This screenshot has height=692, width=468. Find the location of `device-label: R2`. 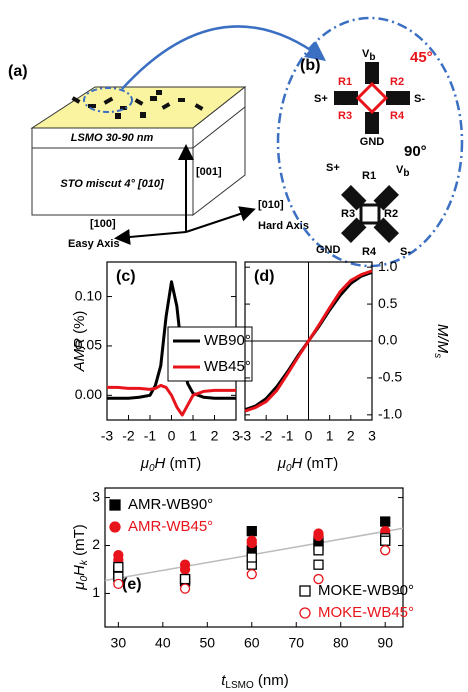

device-label: R2 is located at coordinates (391, 214).